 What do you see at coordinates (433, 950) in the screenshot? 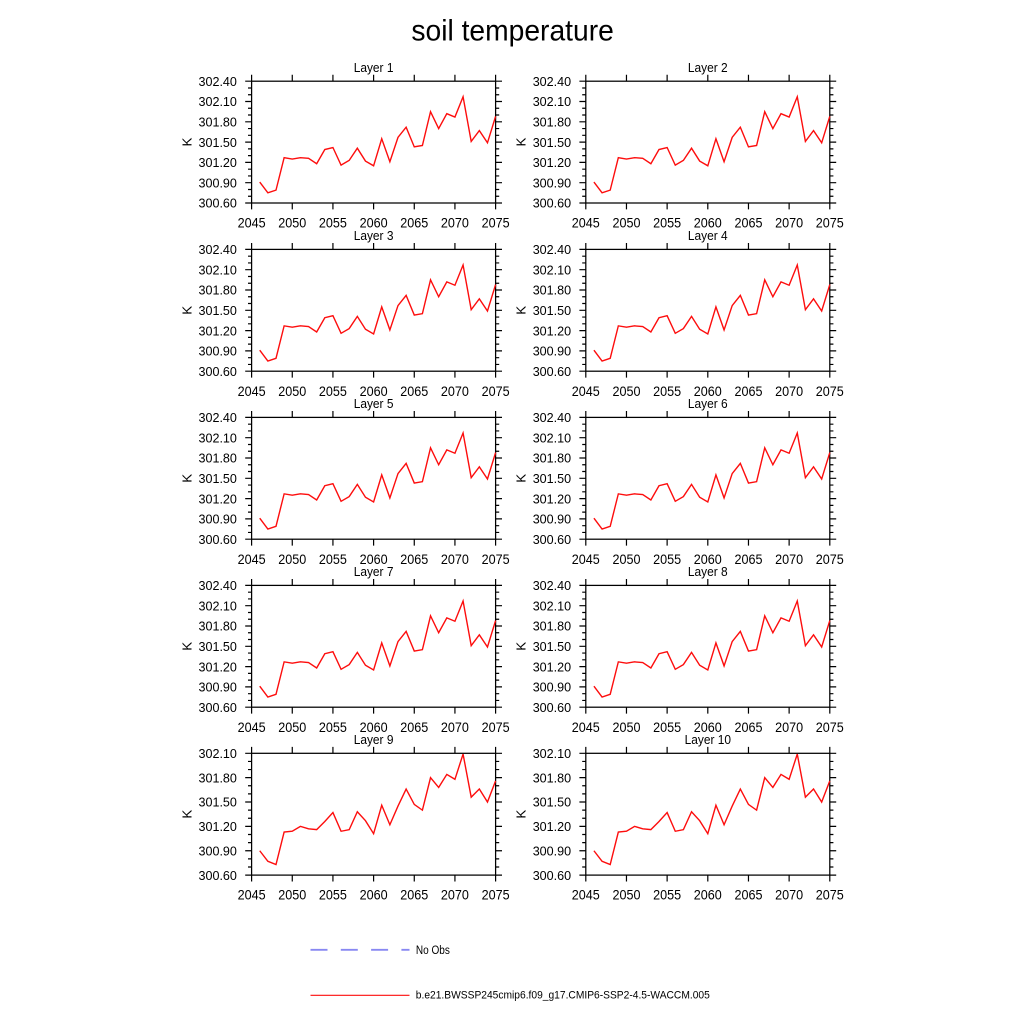
I see `svg-text: No Obs` at bounding box center [433, 950].